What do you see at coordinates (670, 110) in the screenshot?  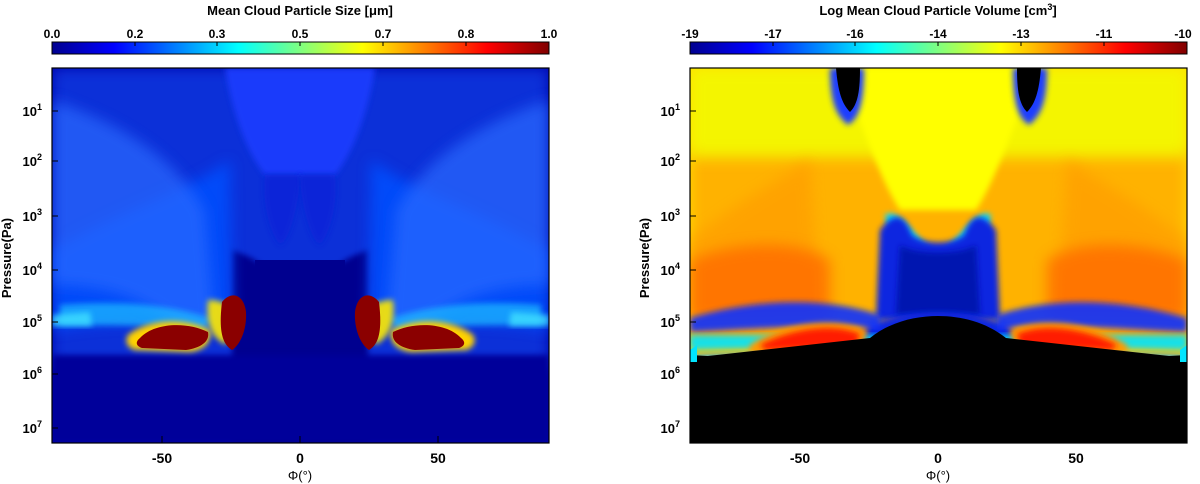 I see `right-y-tick-label: 10¹` at bounding box center [670, 110].